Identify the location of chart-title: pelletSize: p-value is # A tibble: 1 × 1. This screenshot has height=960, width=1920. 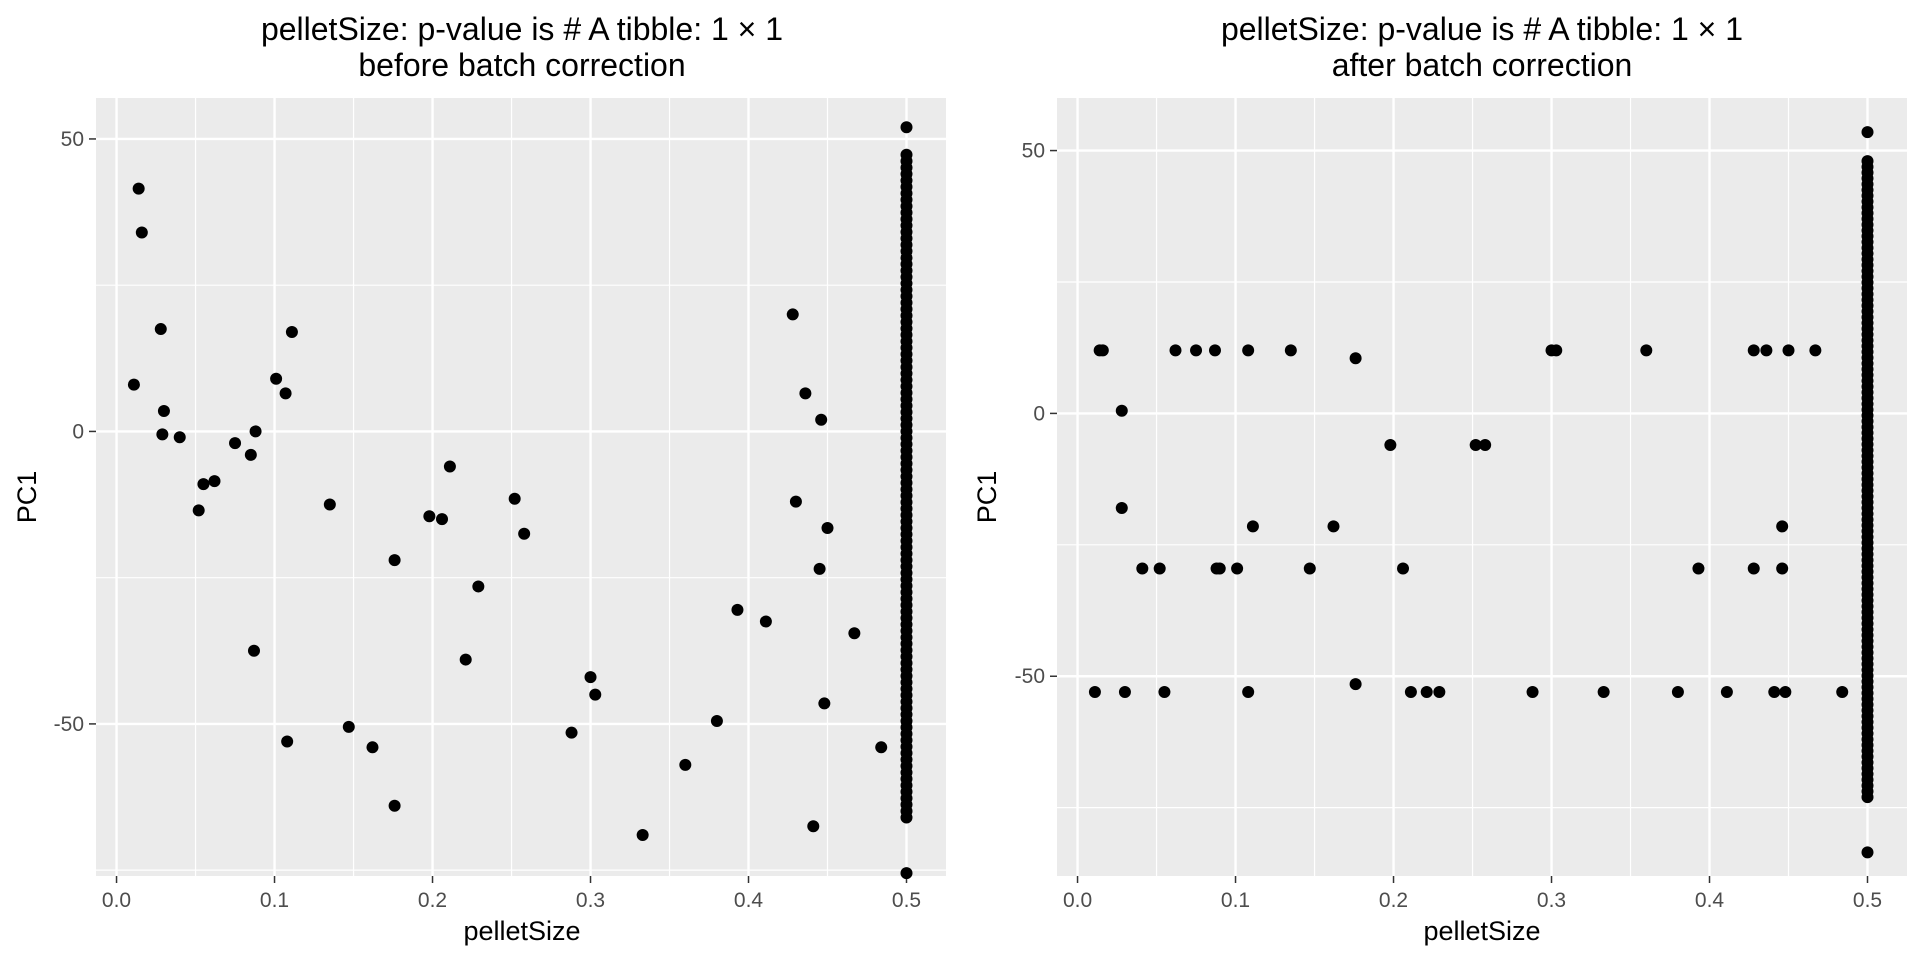
(1482, 29).